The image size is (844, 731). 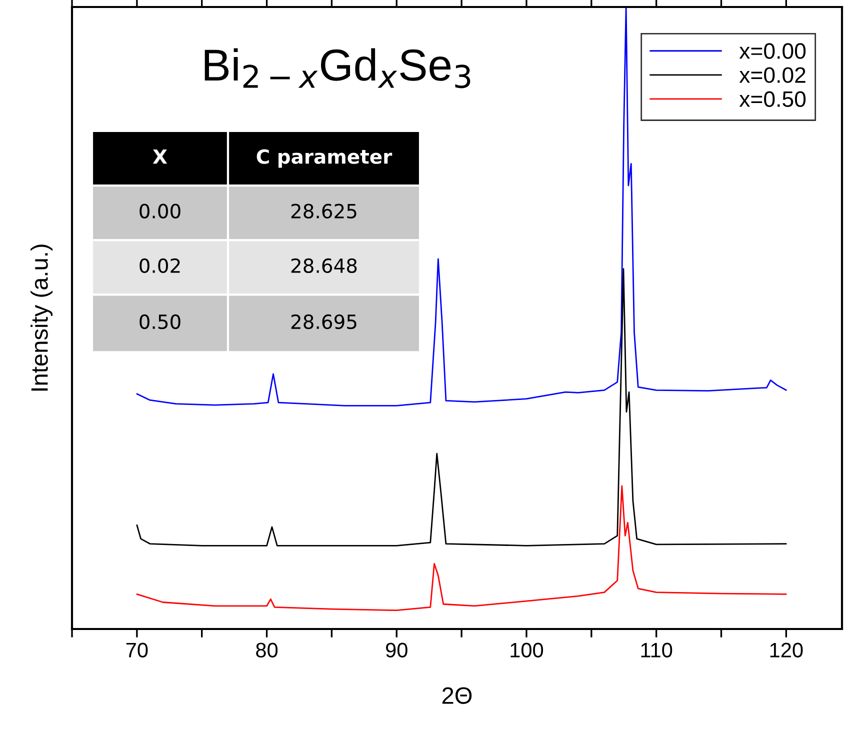 I want to click on x-tick-label: 120, so click(x=786, y=650).